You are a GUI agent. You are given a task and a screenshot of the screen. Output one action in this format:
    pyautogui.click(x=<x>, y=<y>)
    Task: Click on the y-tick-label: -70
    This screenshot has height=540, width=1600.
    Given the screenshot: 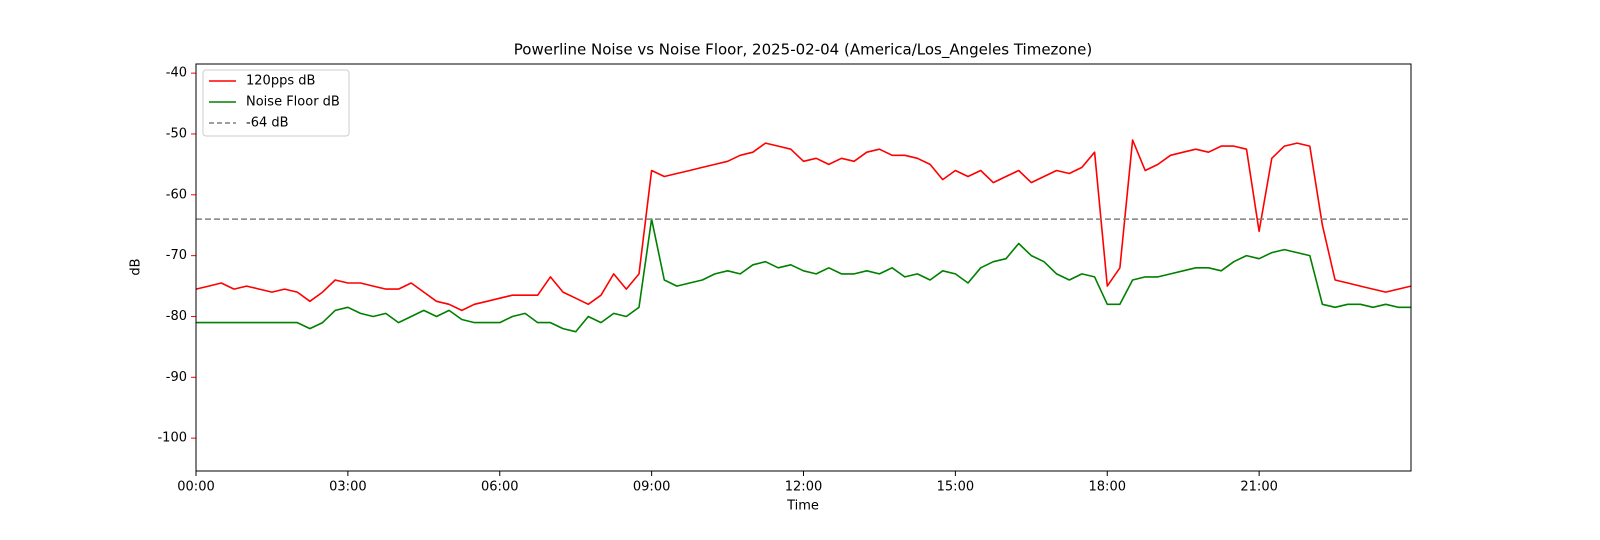 What is the action you would take?
    pyautogui.click(x=176, y=255)
    